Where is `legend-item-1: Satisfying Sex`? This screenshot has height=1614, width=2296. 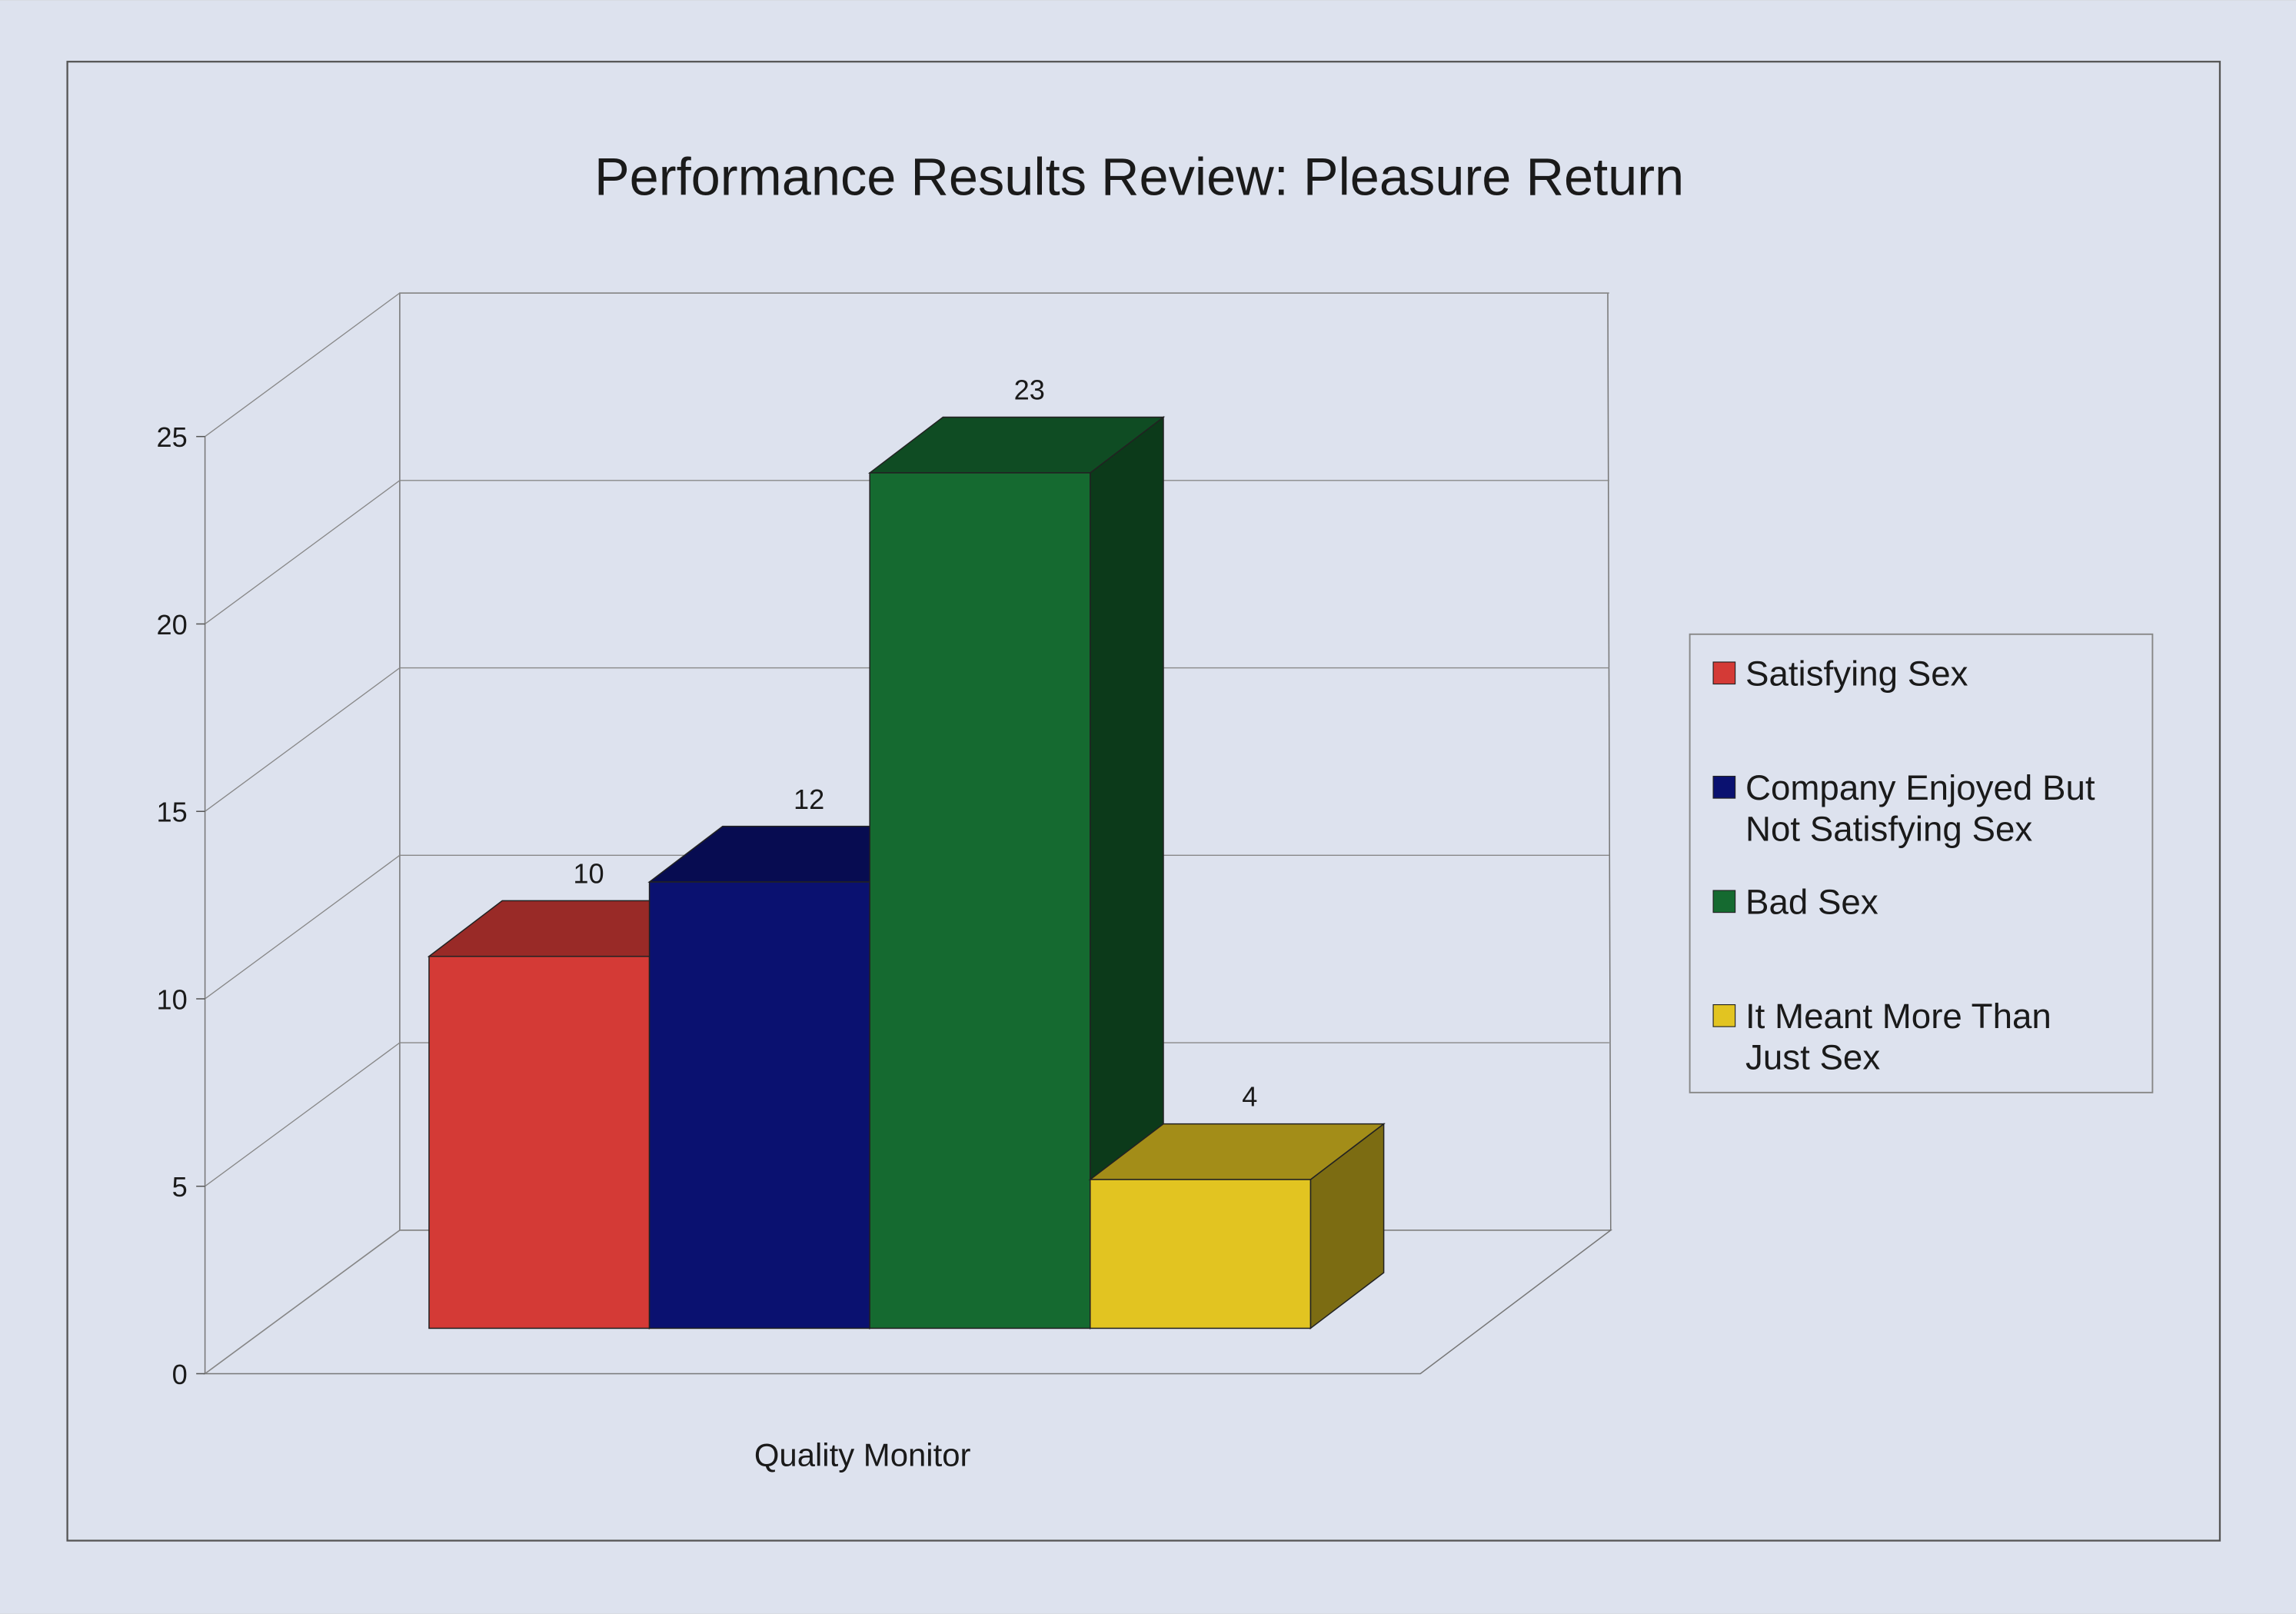
legend-item-1: Satisfying Sex is located at coordinates (1840, 673).